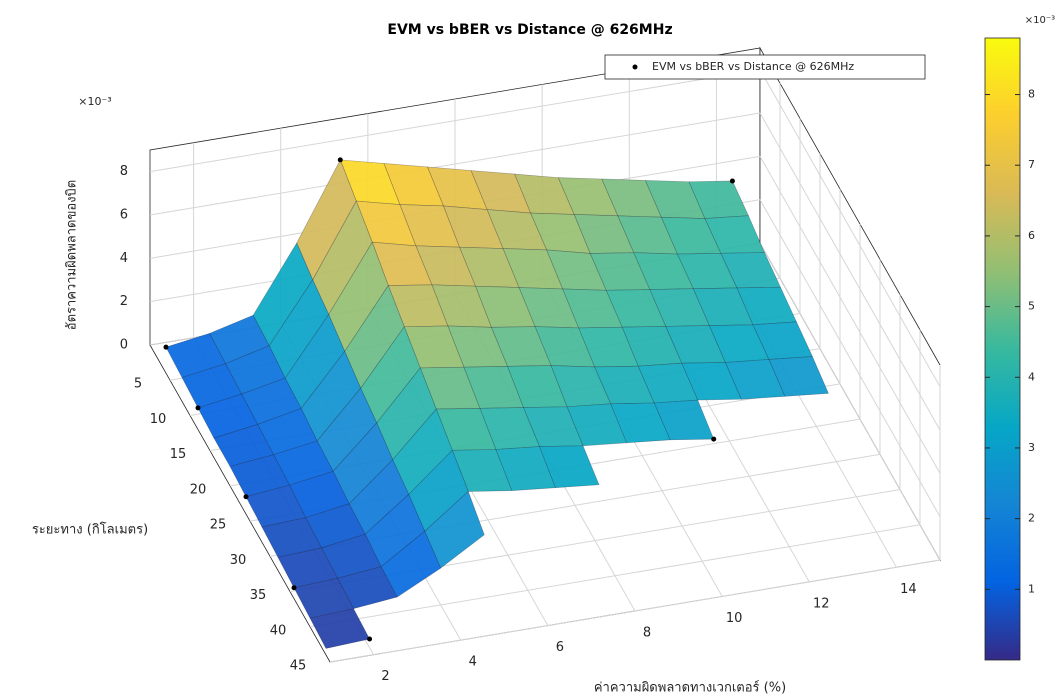 This screenshot has height=697, width=1061. What do you see at coordinates (124, 345) in the screenshot?
I see `z-tick-label: 0` at bounding box center [124, 345].